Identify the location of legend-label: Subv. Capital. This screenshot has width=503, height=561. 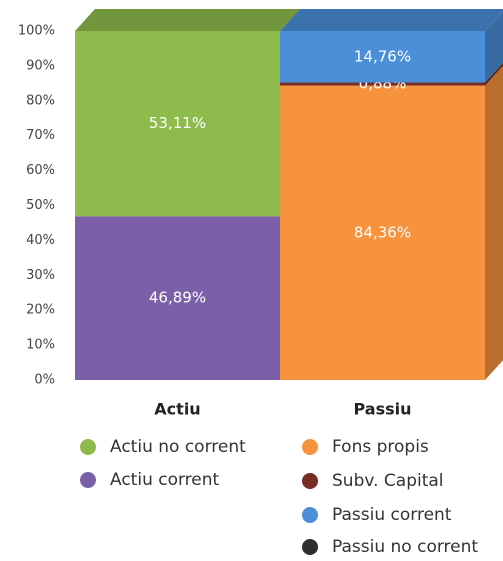
(388, 481).